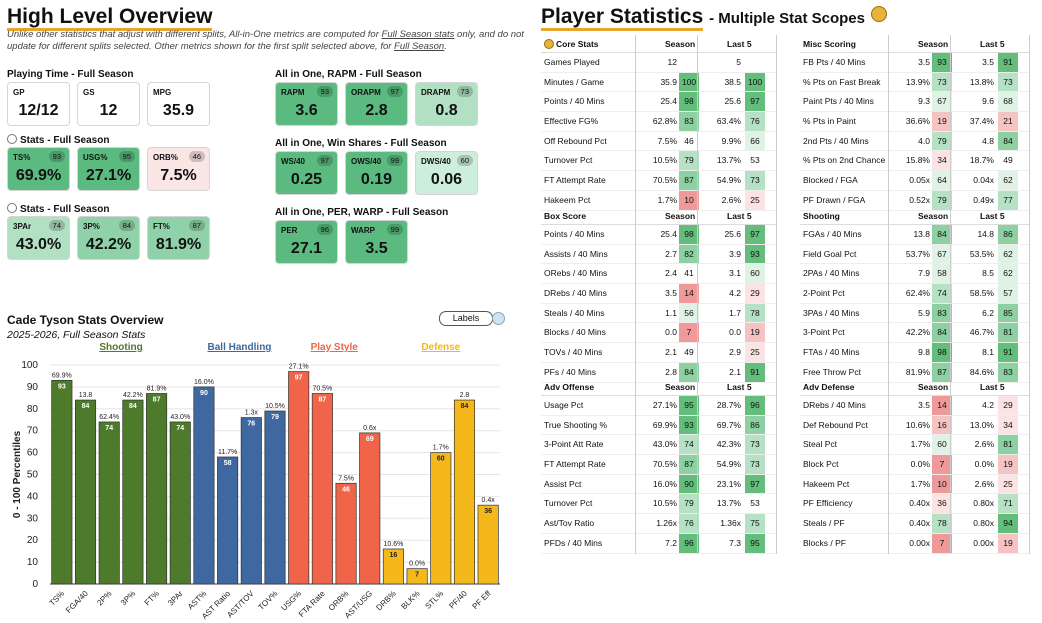 Image resolution: width=1042 pixels, height=623 pixels. I want to click on bar-raw-label: 10.5%, so click(275, 406).